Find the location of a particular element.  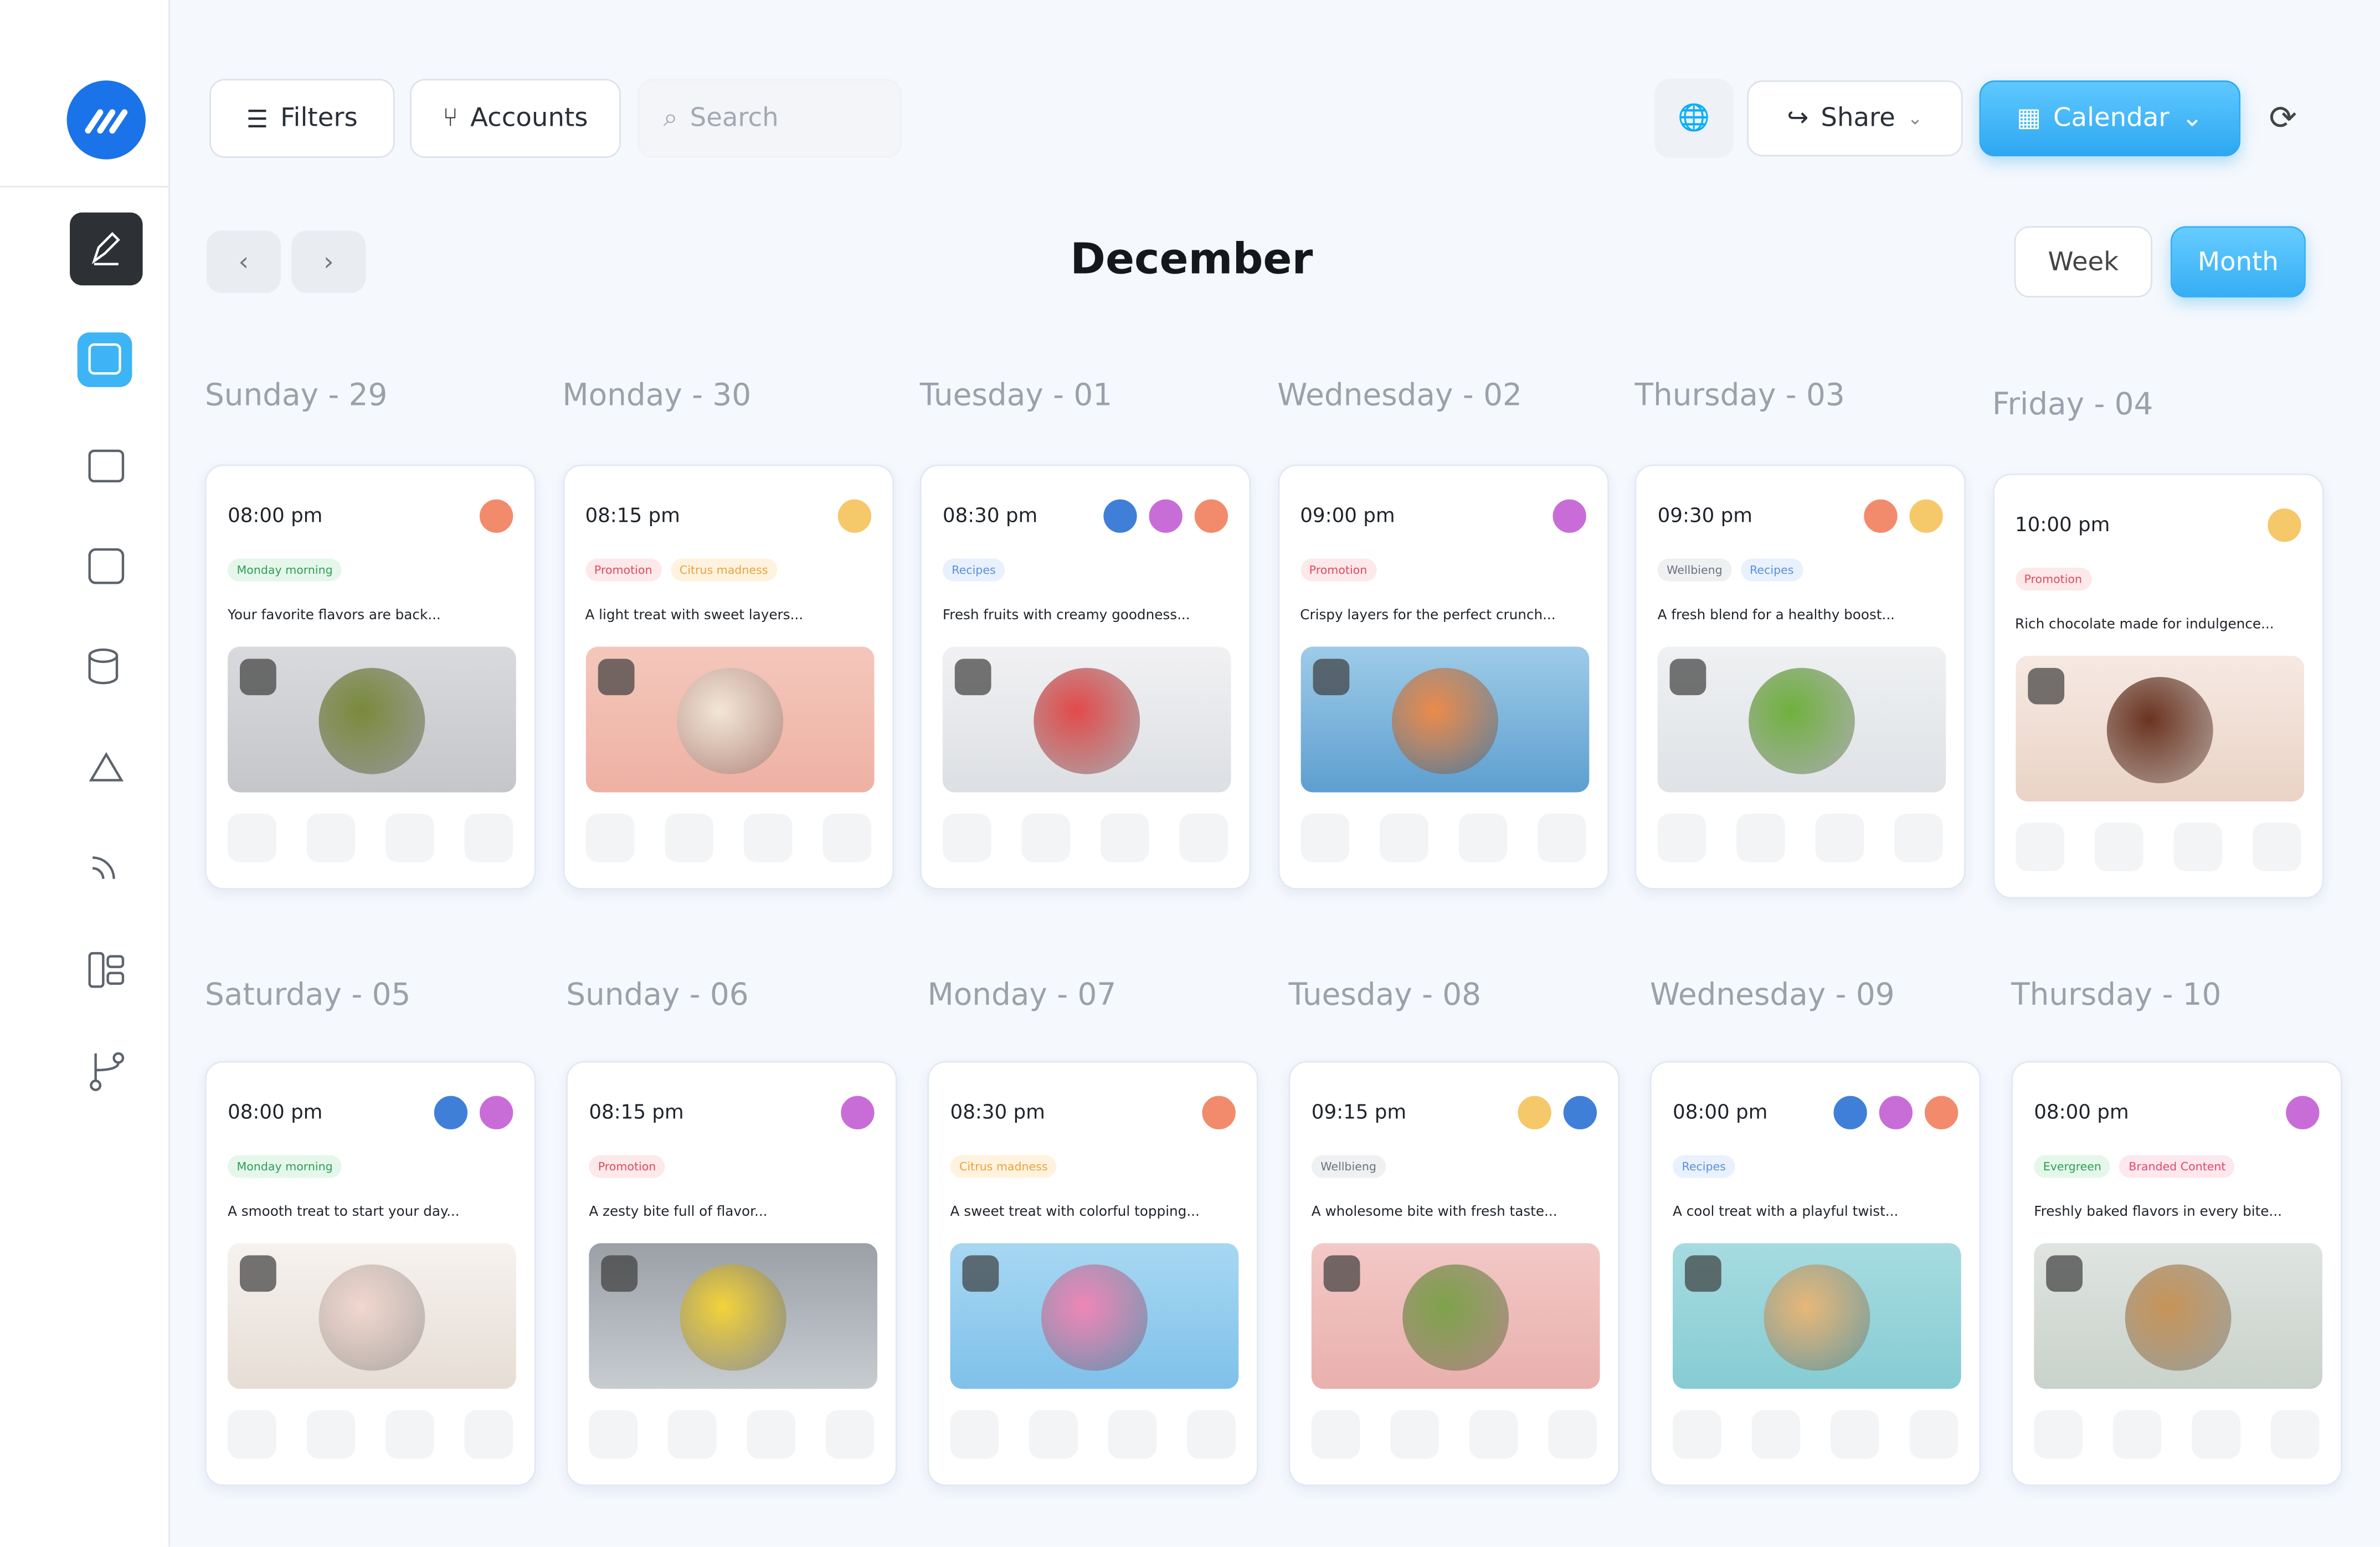

prev-button: ‹ is located at coordinates (243, 261).